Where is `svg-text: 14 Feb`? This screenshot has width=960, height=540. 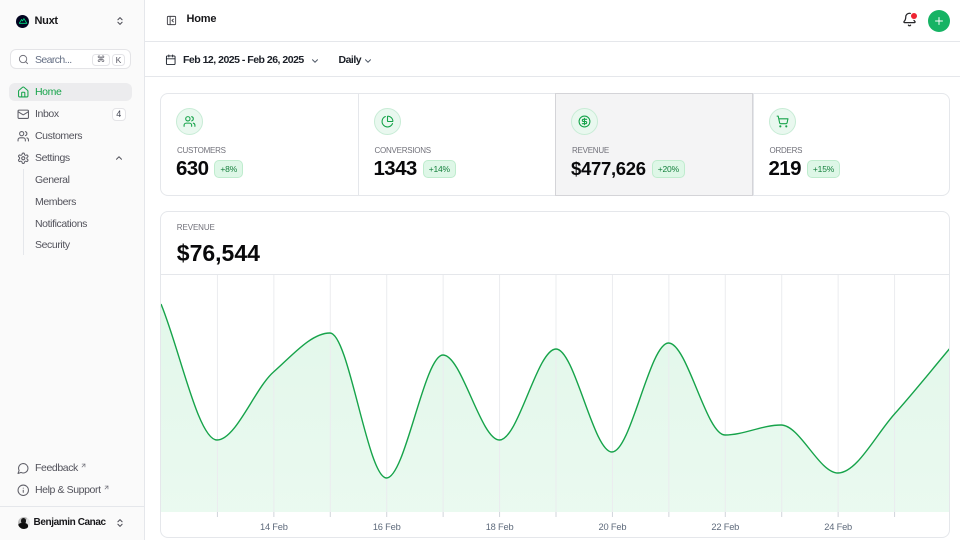 svg-text: 14 Feb is located at coordinates (274, 527).